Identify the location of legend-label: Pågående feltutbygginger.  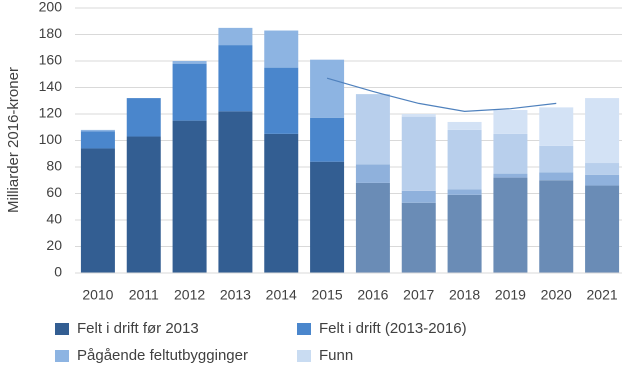
(162, 355).